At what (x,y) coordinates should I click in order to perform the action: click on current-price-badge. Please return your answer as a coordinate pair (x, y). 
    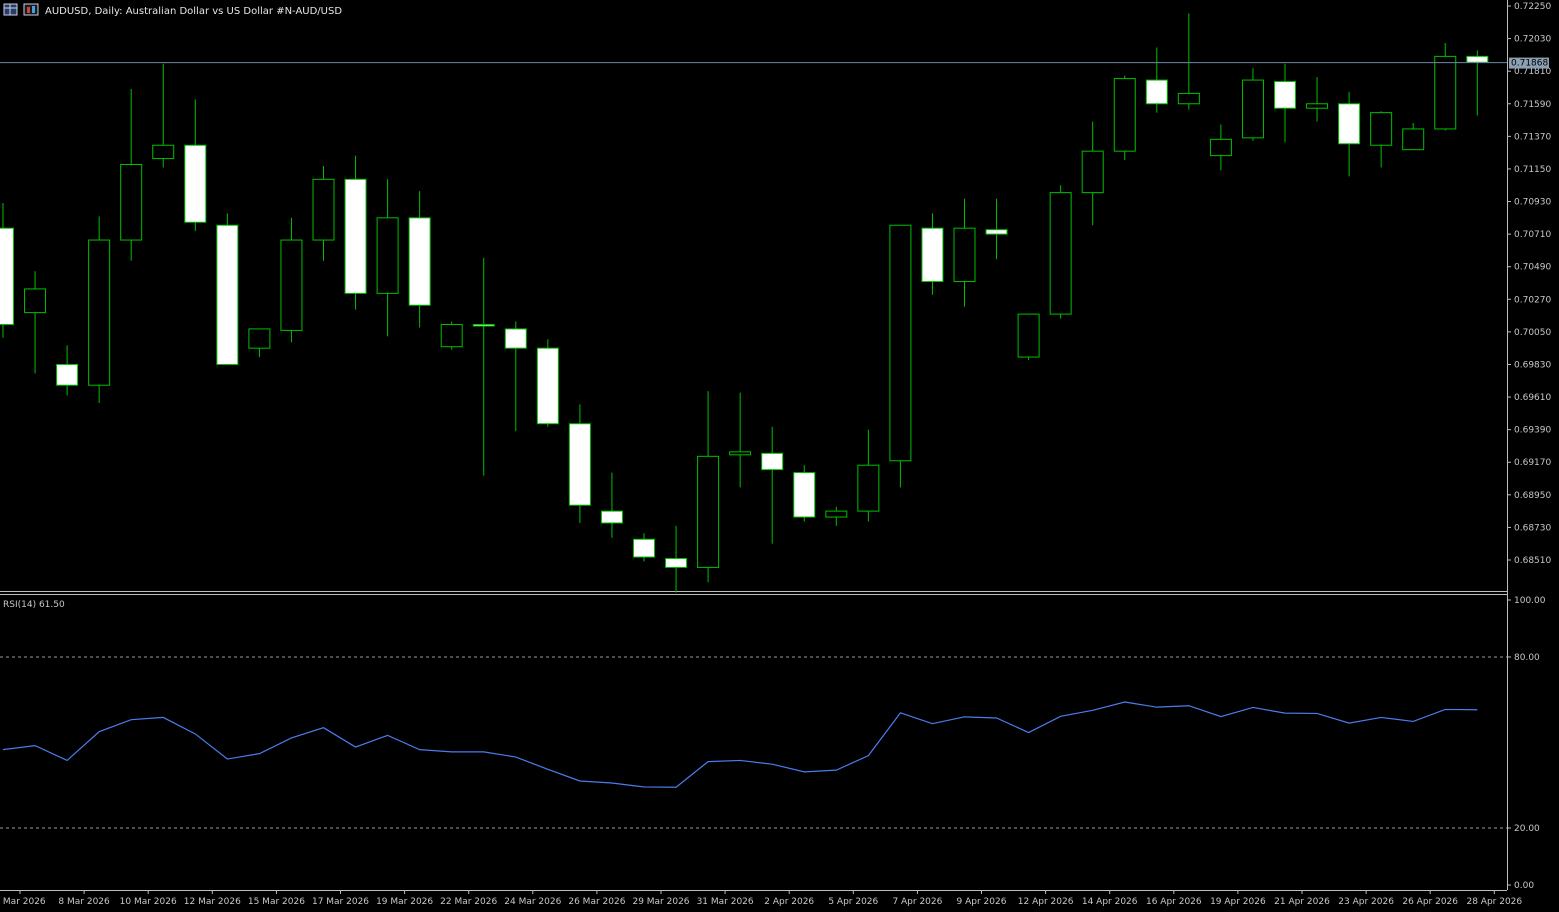
    Looking at the image, I should click on (1529, 63).